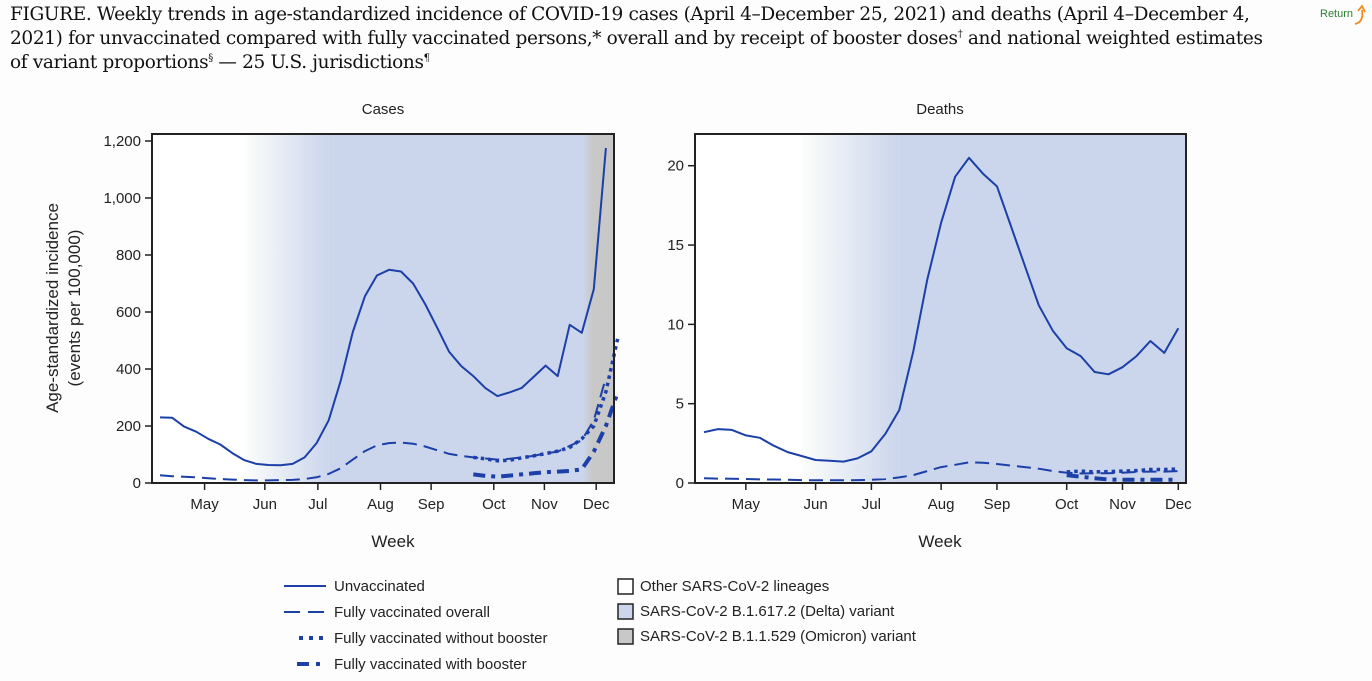 Image resolution: width=1372 pixels, height=681 pixels. Describe the element at coordinates (767, 611) in the screenshot. I see `legend-label: SARS-CoV-2 B.1.617.2 (Delta) variant` at that location.